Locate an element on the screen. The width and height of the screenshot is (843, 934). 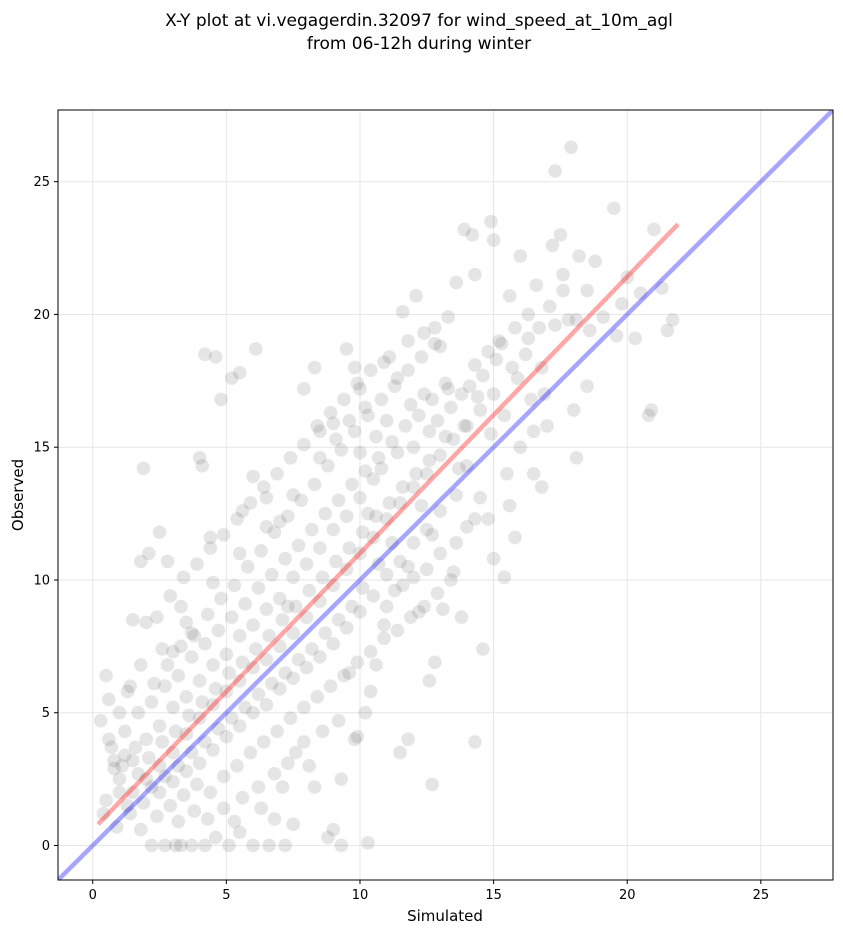
x-axis-ticks: 0 5 10 15 20 25 is located at coordinates (429, 891).